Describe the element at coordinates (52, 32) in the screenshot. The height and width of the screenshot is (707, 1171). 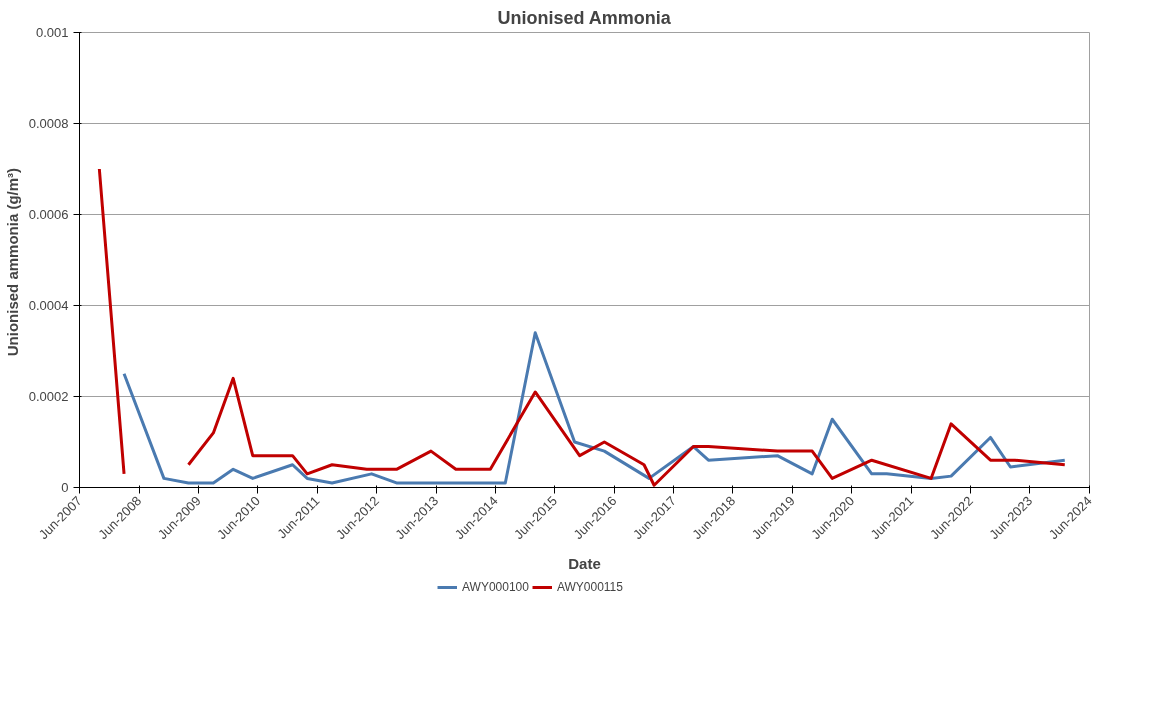
I see `y-tick-label: 0.001` at that location.